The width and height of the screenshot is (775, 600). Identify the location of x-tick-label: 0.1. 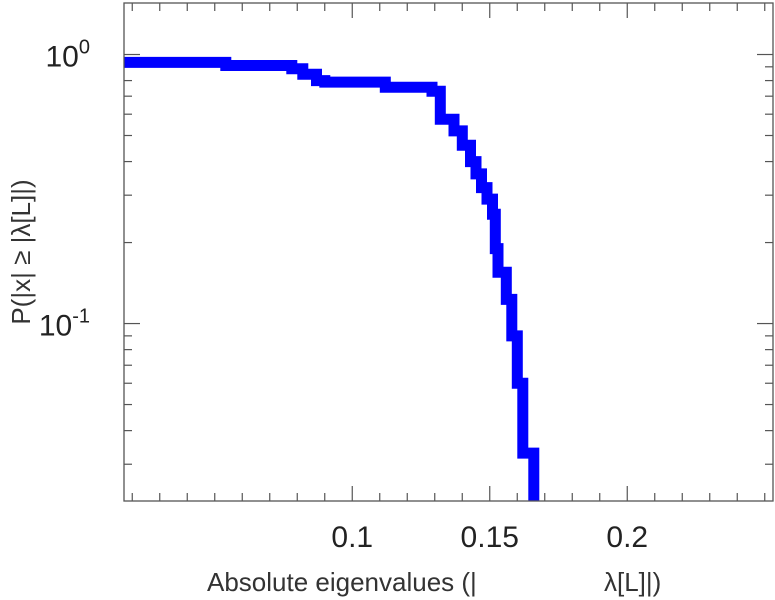
(352, 537).